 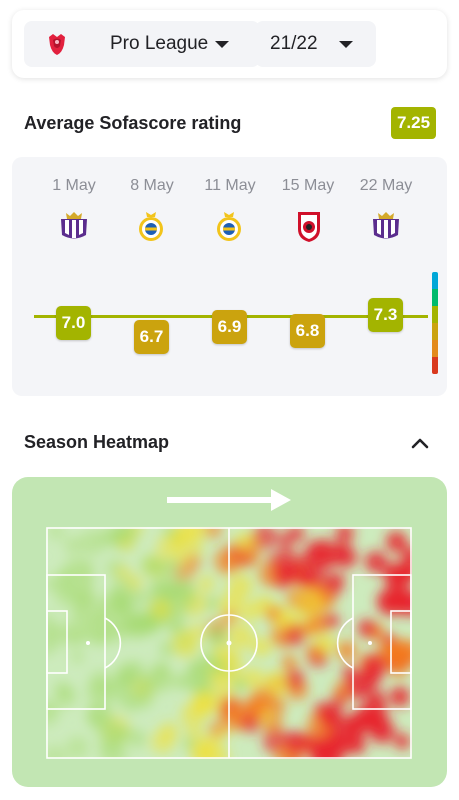 What do you see at coordinates (151, 337) in the screenshot?
I see `match-rating-pill: 6.7` at bounding box center [151, 337].